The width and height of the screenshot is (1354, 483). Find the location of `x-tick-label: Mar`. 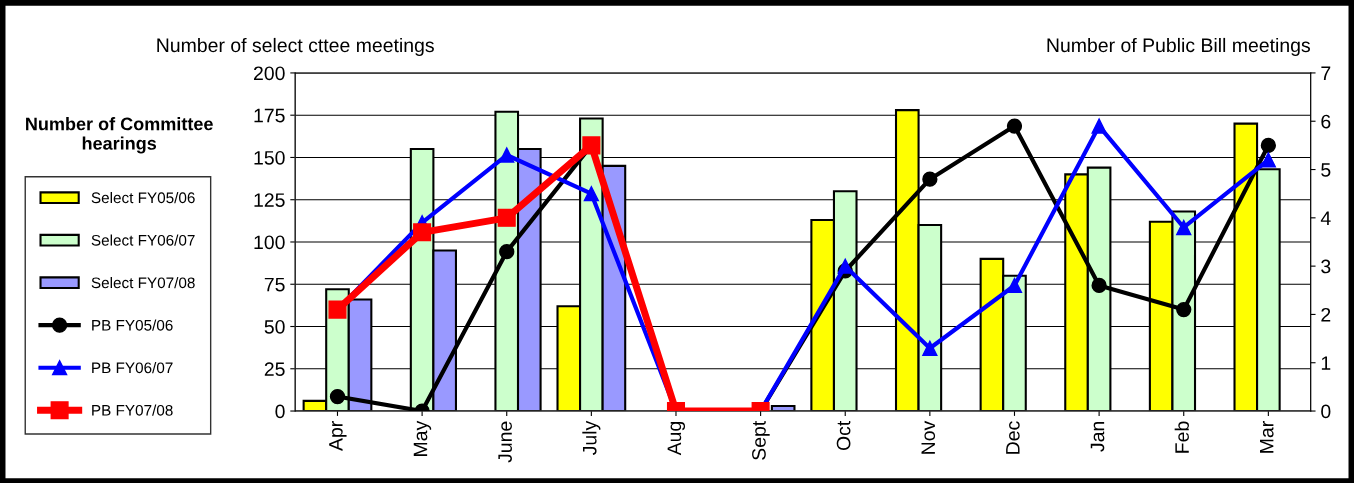

x-tick-label: Mar is located at coordinates (1267, 437).